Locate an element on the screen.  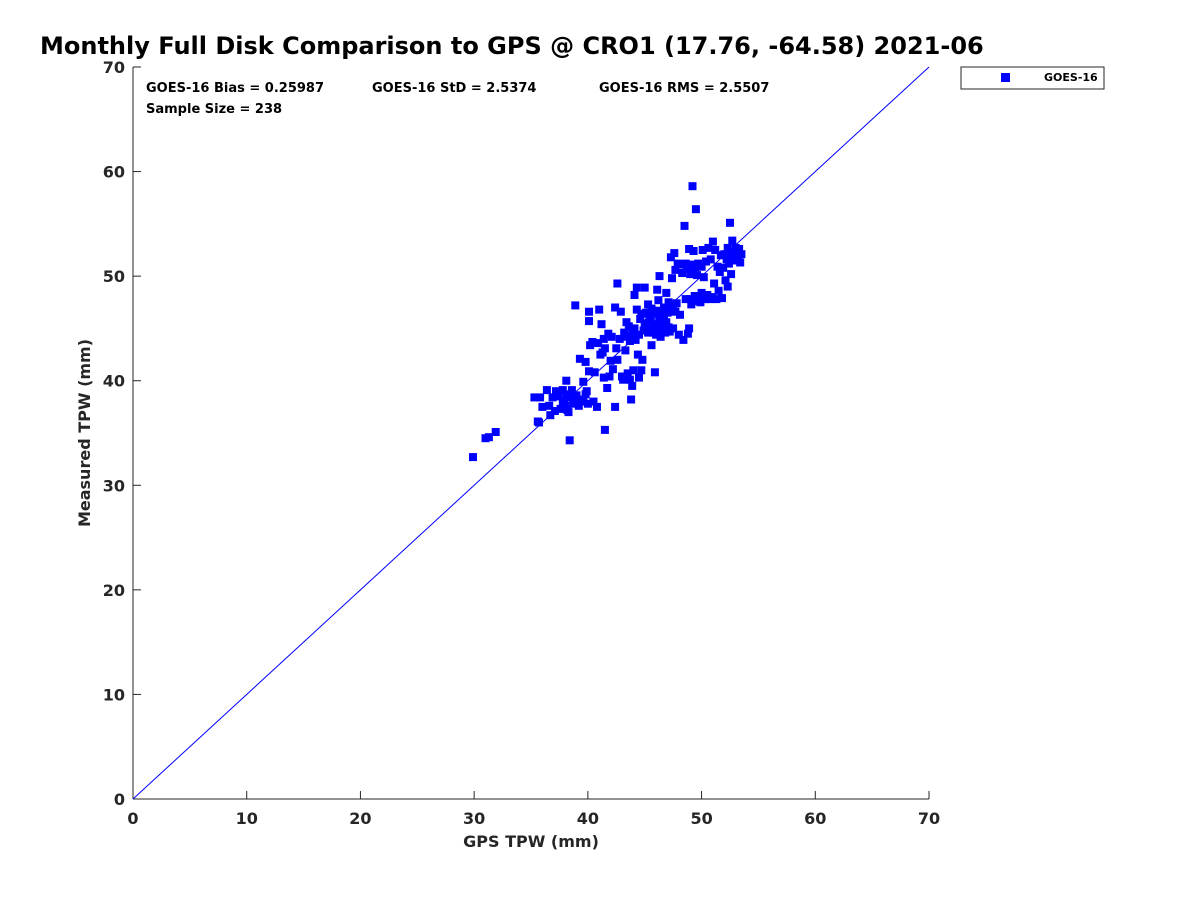
y-tick-label: 60 is located at coordinates (114, 172).